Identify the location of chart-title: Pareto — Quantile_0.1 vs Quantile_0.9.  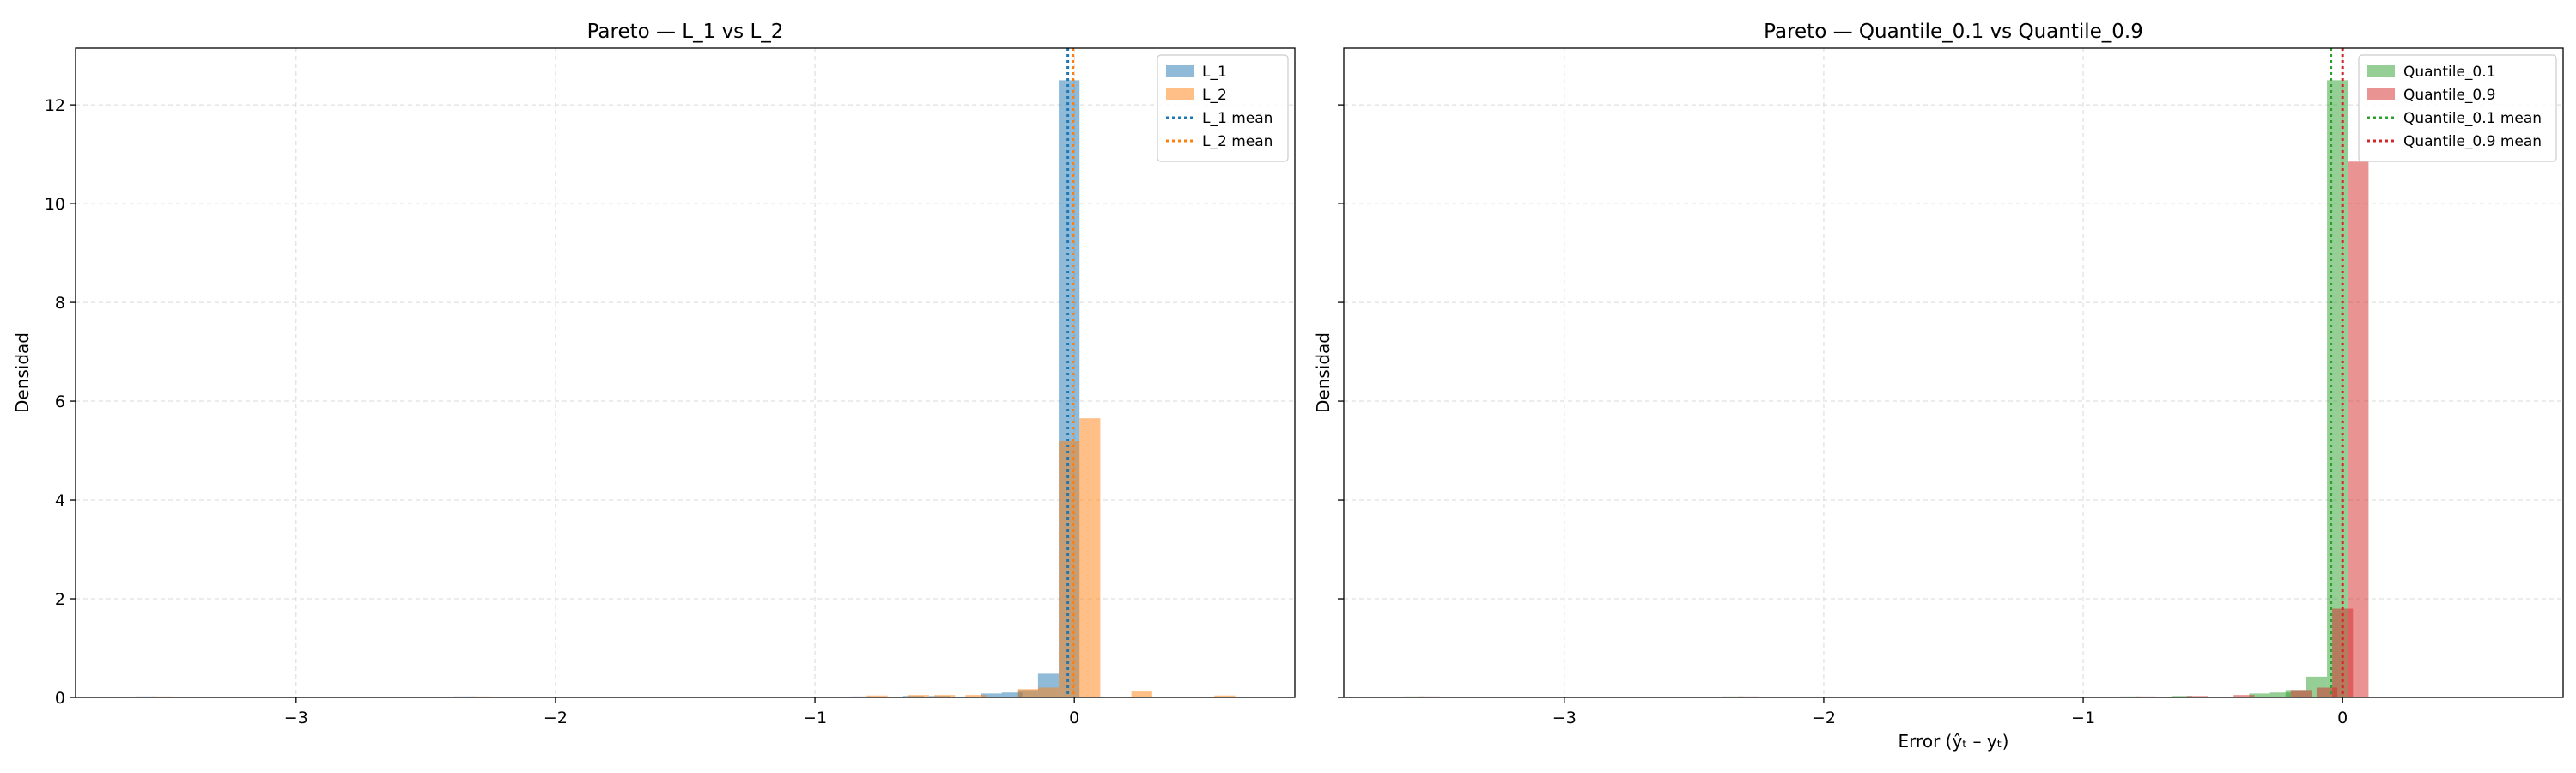
(1953, 32).